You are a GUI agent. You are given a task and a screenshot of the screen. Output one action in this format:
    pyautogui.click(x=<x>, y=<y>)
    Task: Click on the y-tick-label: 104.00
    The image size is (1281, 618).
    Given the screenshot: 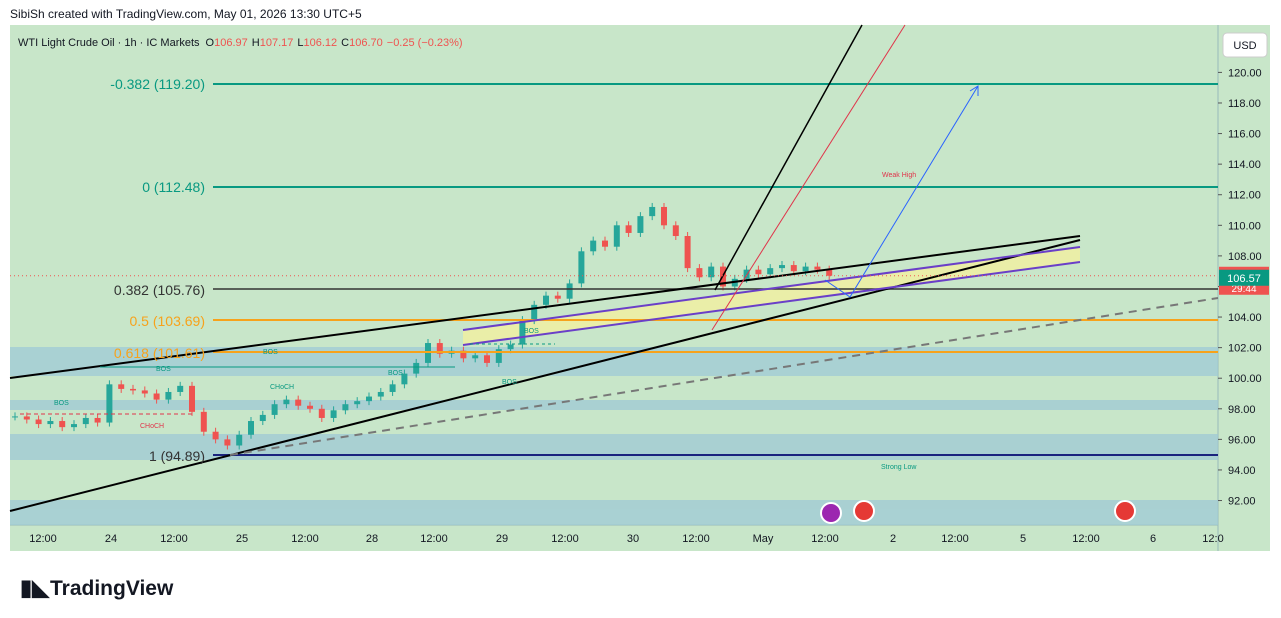 What is the action you would take?
    pyautogui.click(x=1245, y=318)
    